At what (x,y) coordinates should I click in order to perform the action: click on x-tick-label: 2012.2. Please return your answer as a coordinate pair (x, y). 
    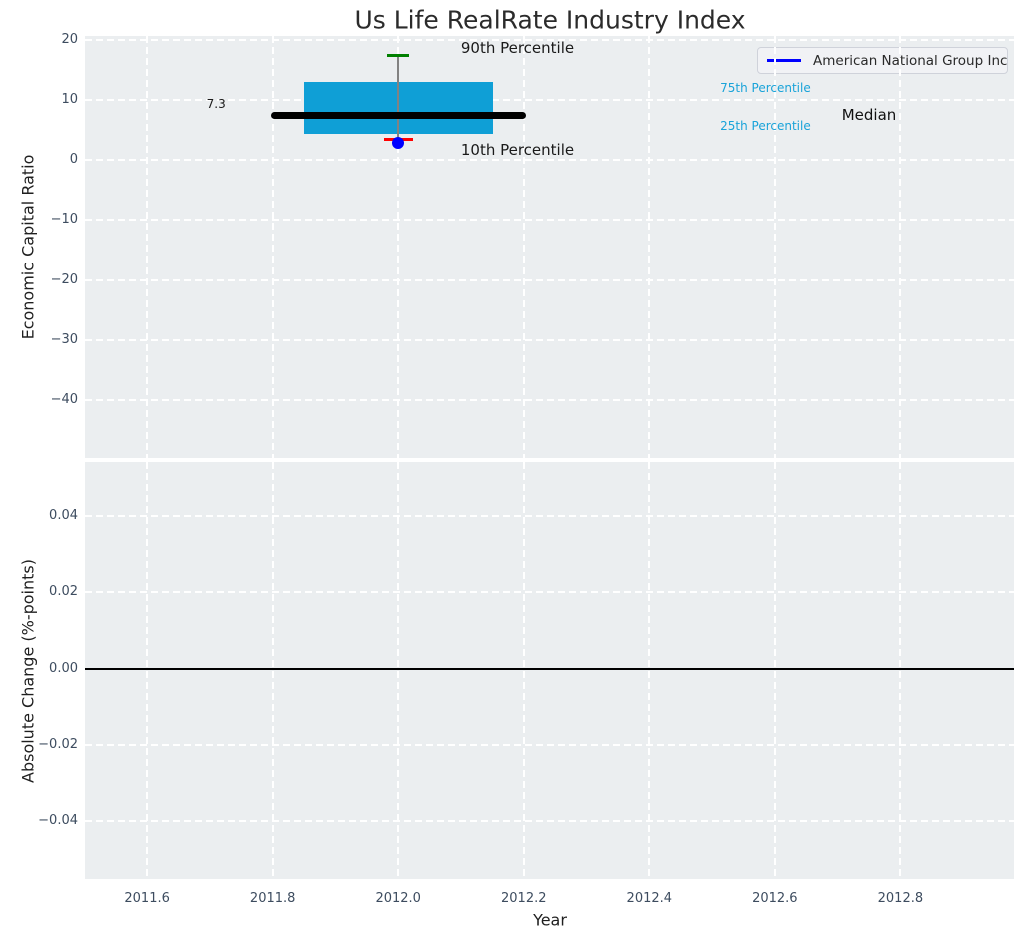
    Looking at the image, I should click on (524, 898).